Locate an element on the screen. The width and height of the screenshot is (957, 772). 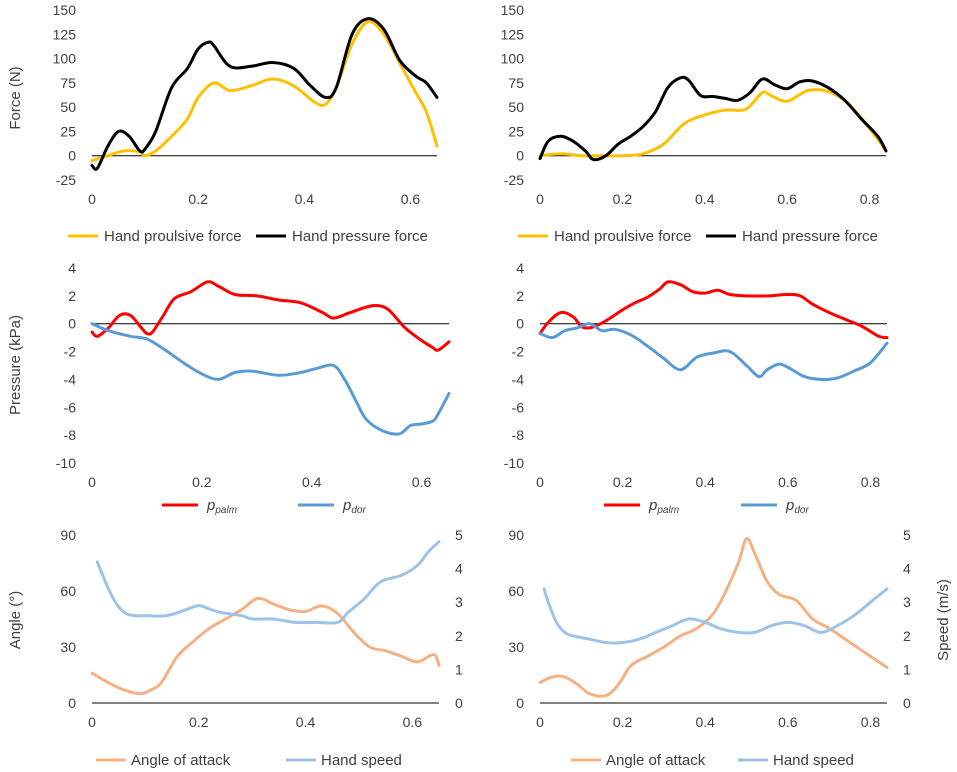
pressure-axis-title: Pressure (kPa) is located at coordinates (15, 365).